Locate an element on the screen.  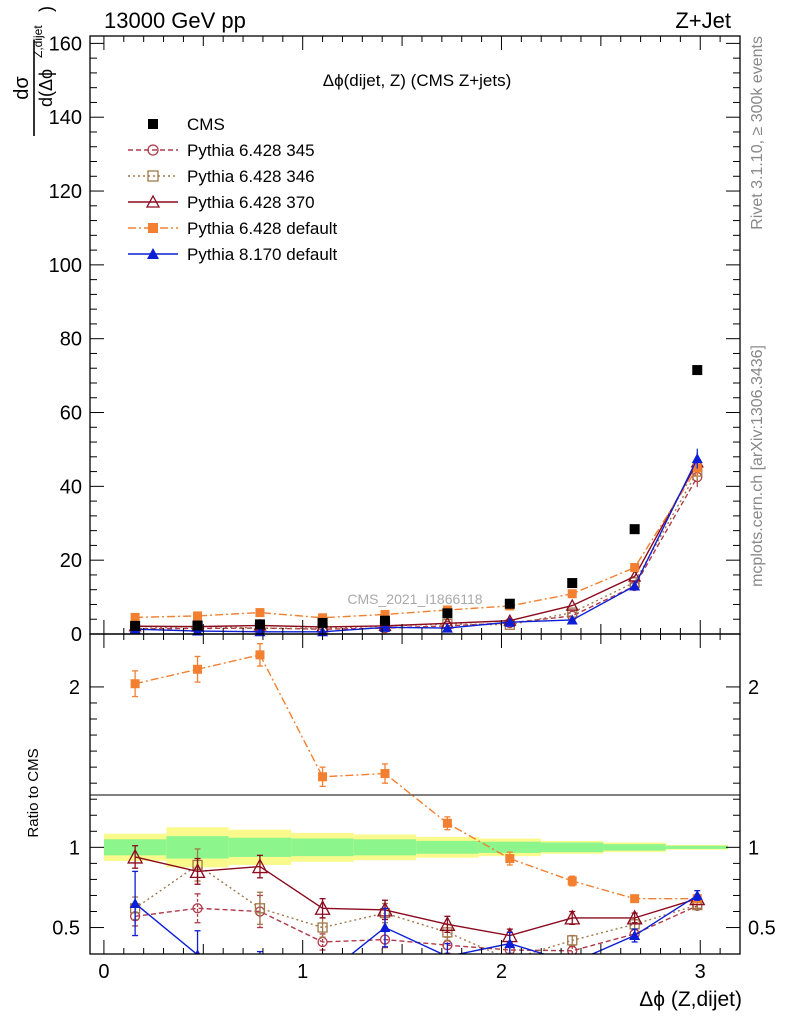
p8def-line is located at coordinates (416, 545).